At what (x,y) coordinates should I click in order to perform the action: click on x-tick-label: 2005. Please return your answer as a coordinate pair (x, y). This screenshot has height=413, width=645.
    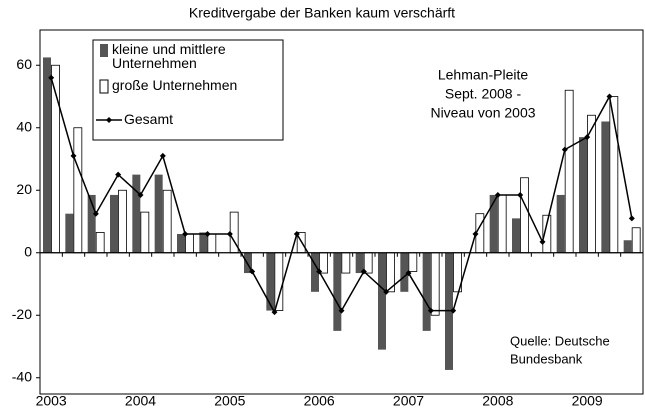
    Looking at the image, I should click on (229, 401).